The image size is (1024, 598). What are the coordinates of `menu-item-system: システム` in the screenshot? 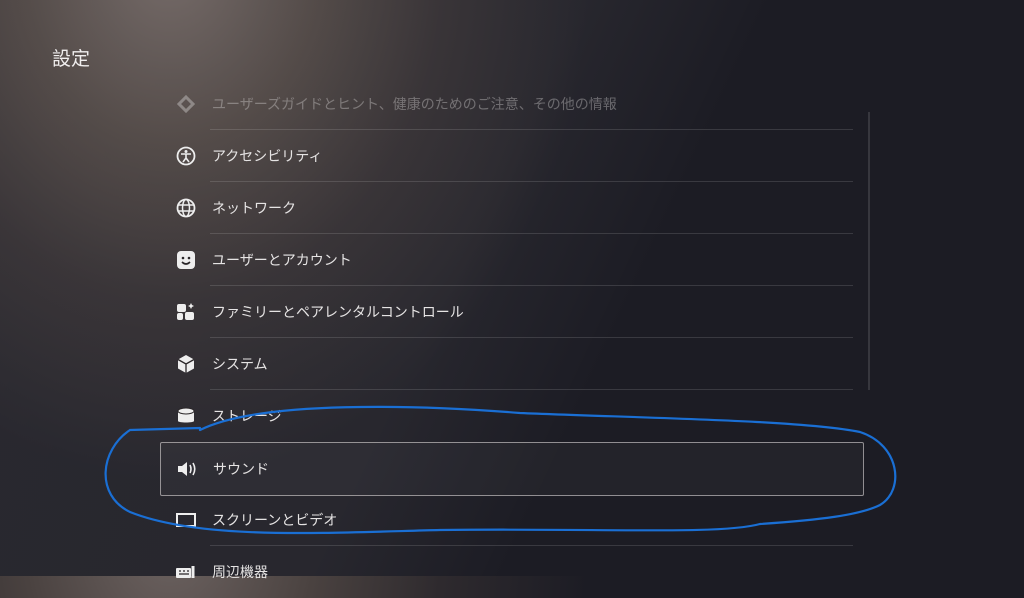 It's located at (512, 364).